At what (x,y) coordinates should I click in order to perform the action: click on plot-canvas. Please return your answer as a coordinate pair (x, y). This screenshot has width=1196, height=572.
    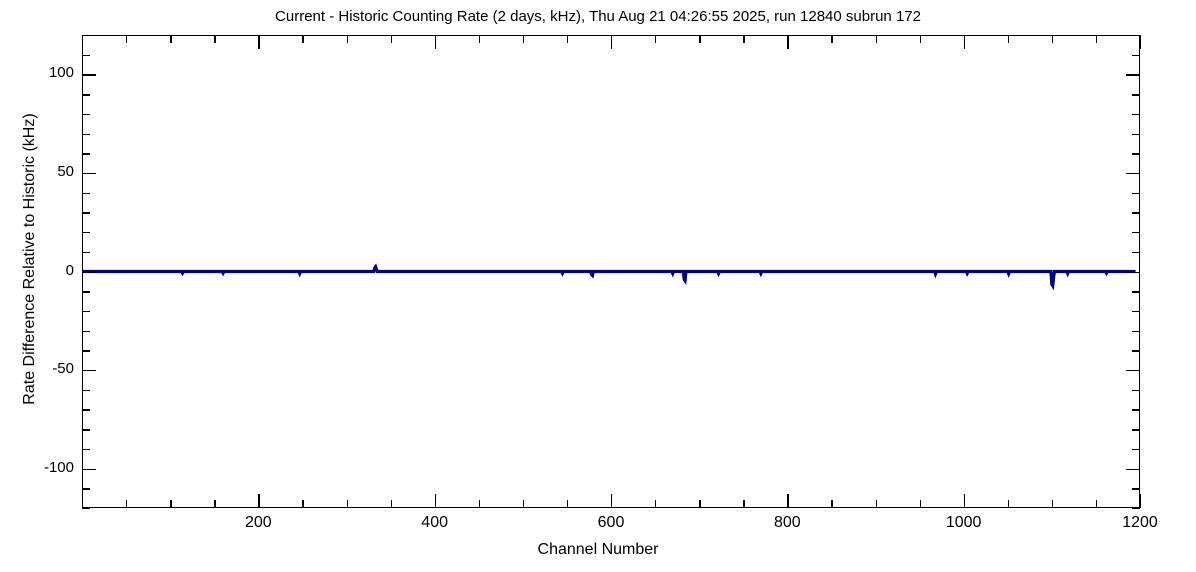
    Looking at the image, I should click on (609, 277).